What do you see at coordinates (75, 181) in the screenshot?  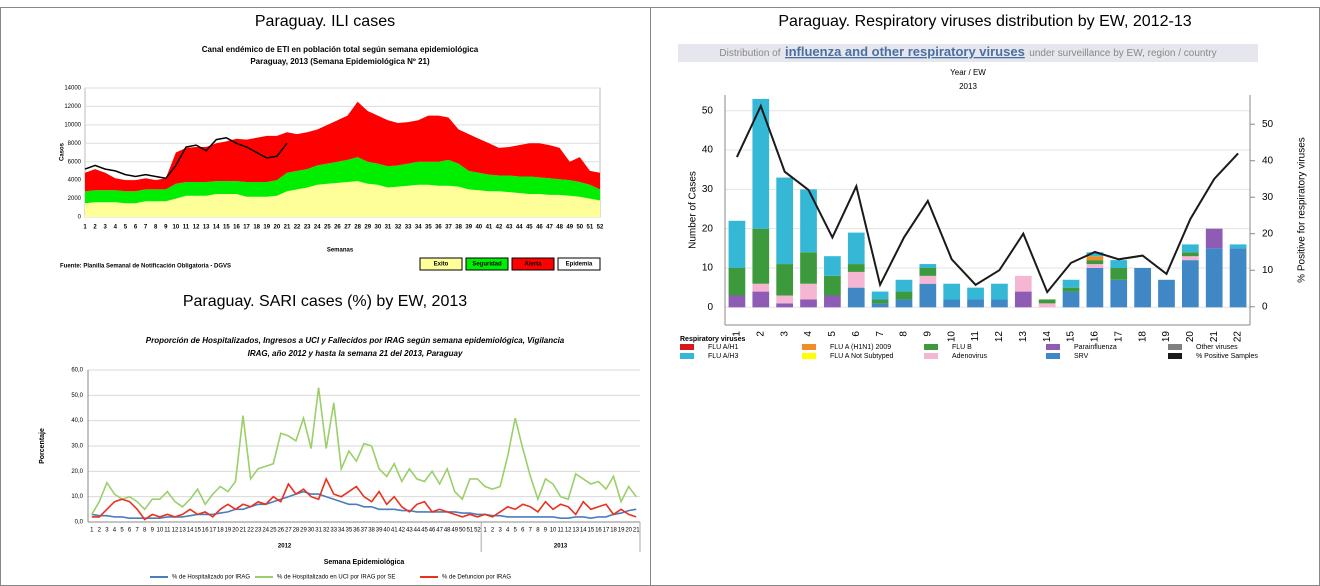 I see `y-tick-label: 4000` at bounding box center [75, 181].